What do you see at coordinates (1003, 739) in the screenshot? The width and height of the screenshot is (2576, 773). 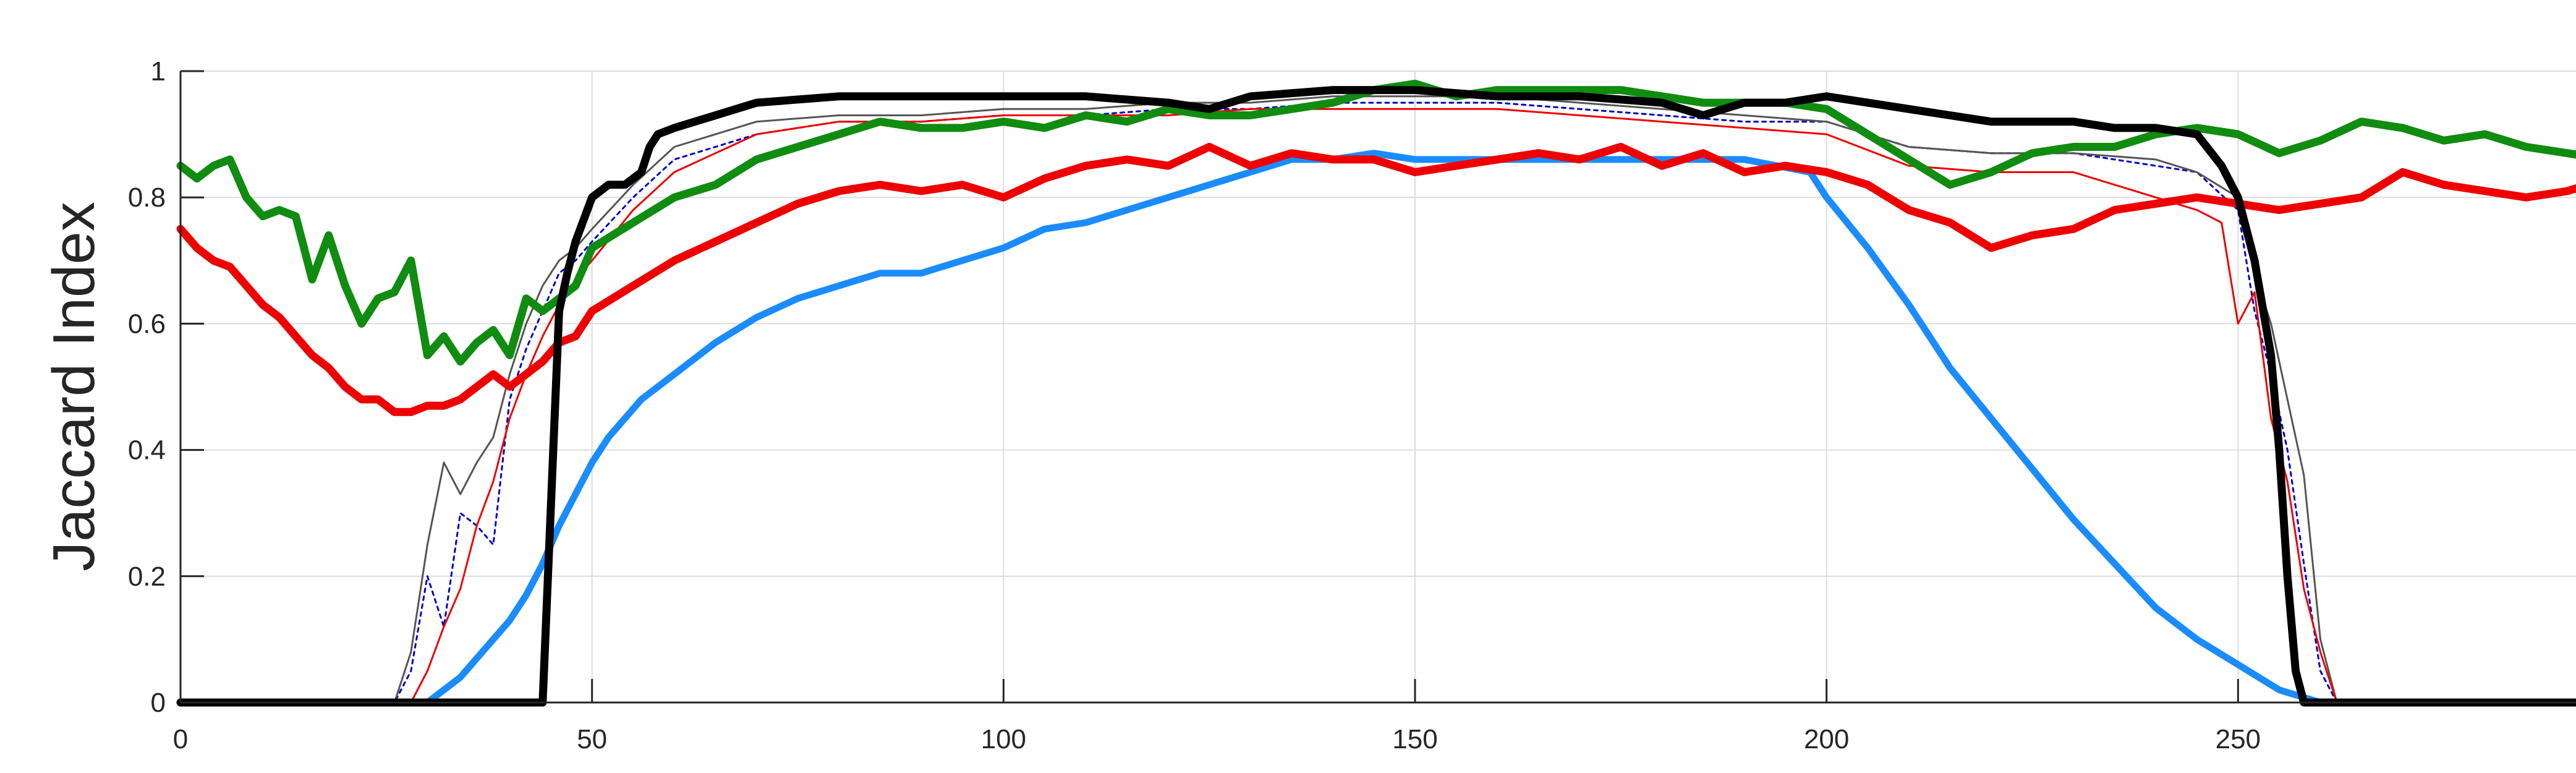 I see `x-tick-label: 100` at bounding box center [1003, 739].